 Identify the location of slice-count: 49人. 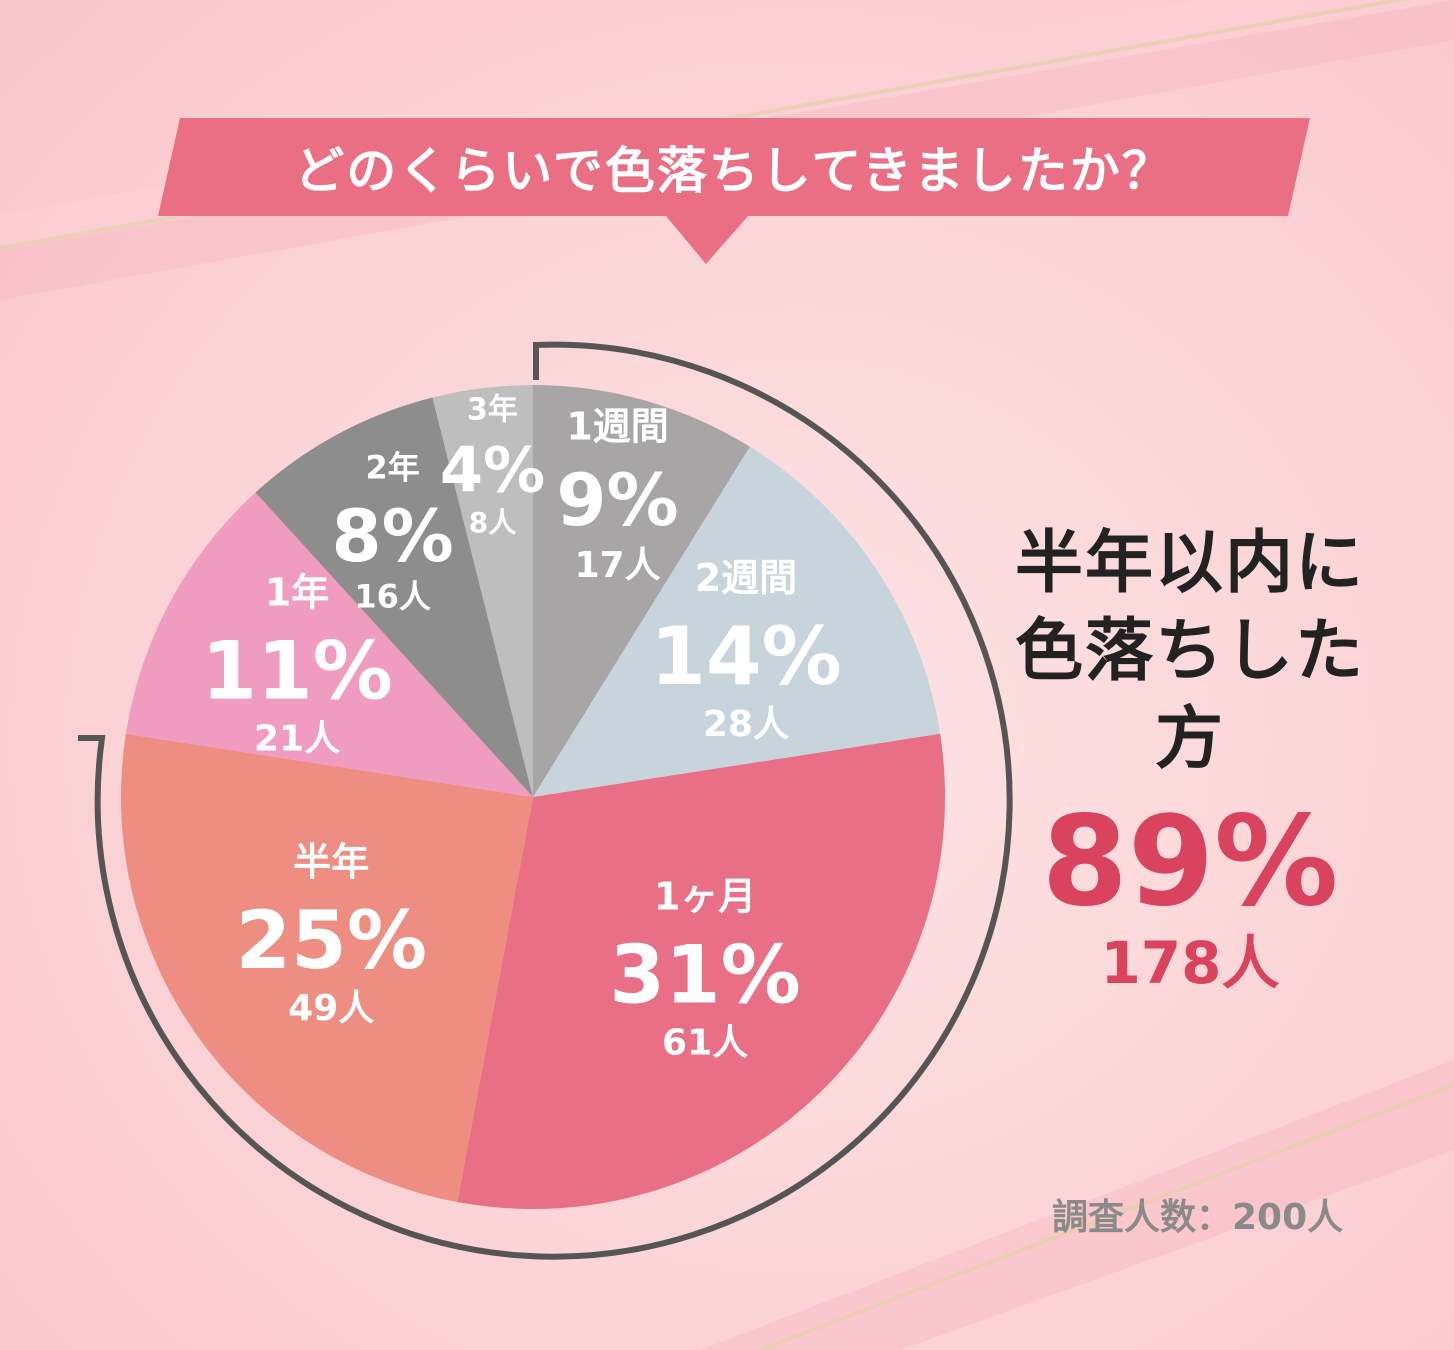
(331, 1008).